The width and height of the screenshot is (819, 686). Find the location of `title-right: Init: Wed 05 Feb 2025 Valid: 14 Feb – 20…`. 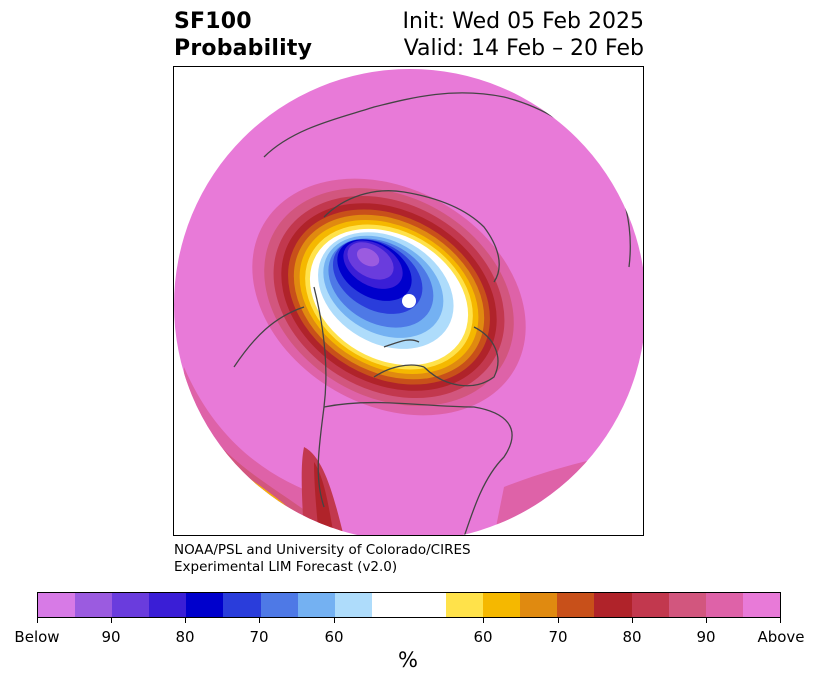

title-right: Init: Wed 05 Feb 2025 Valid: 14 Feb – 20… is located at coordinates (523, 35).